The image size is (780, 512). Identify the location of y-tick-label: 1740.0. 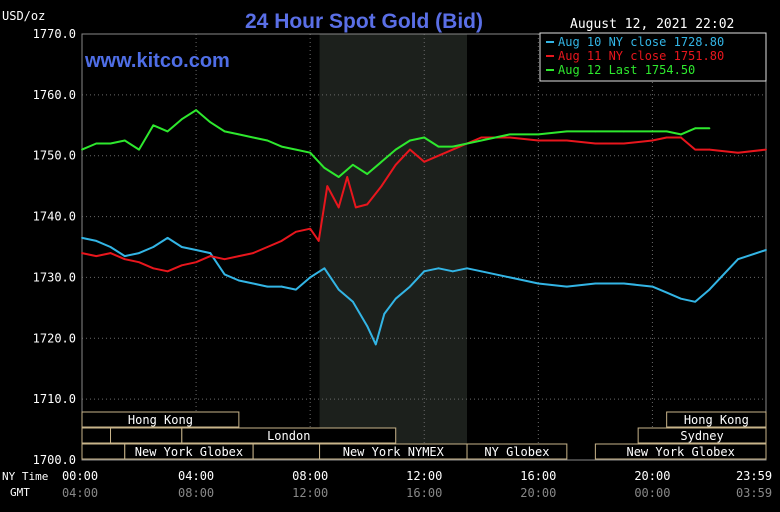
(54, 217).